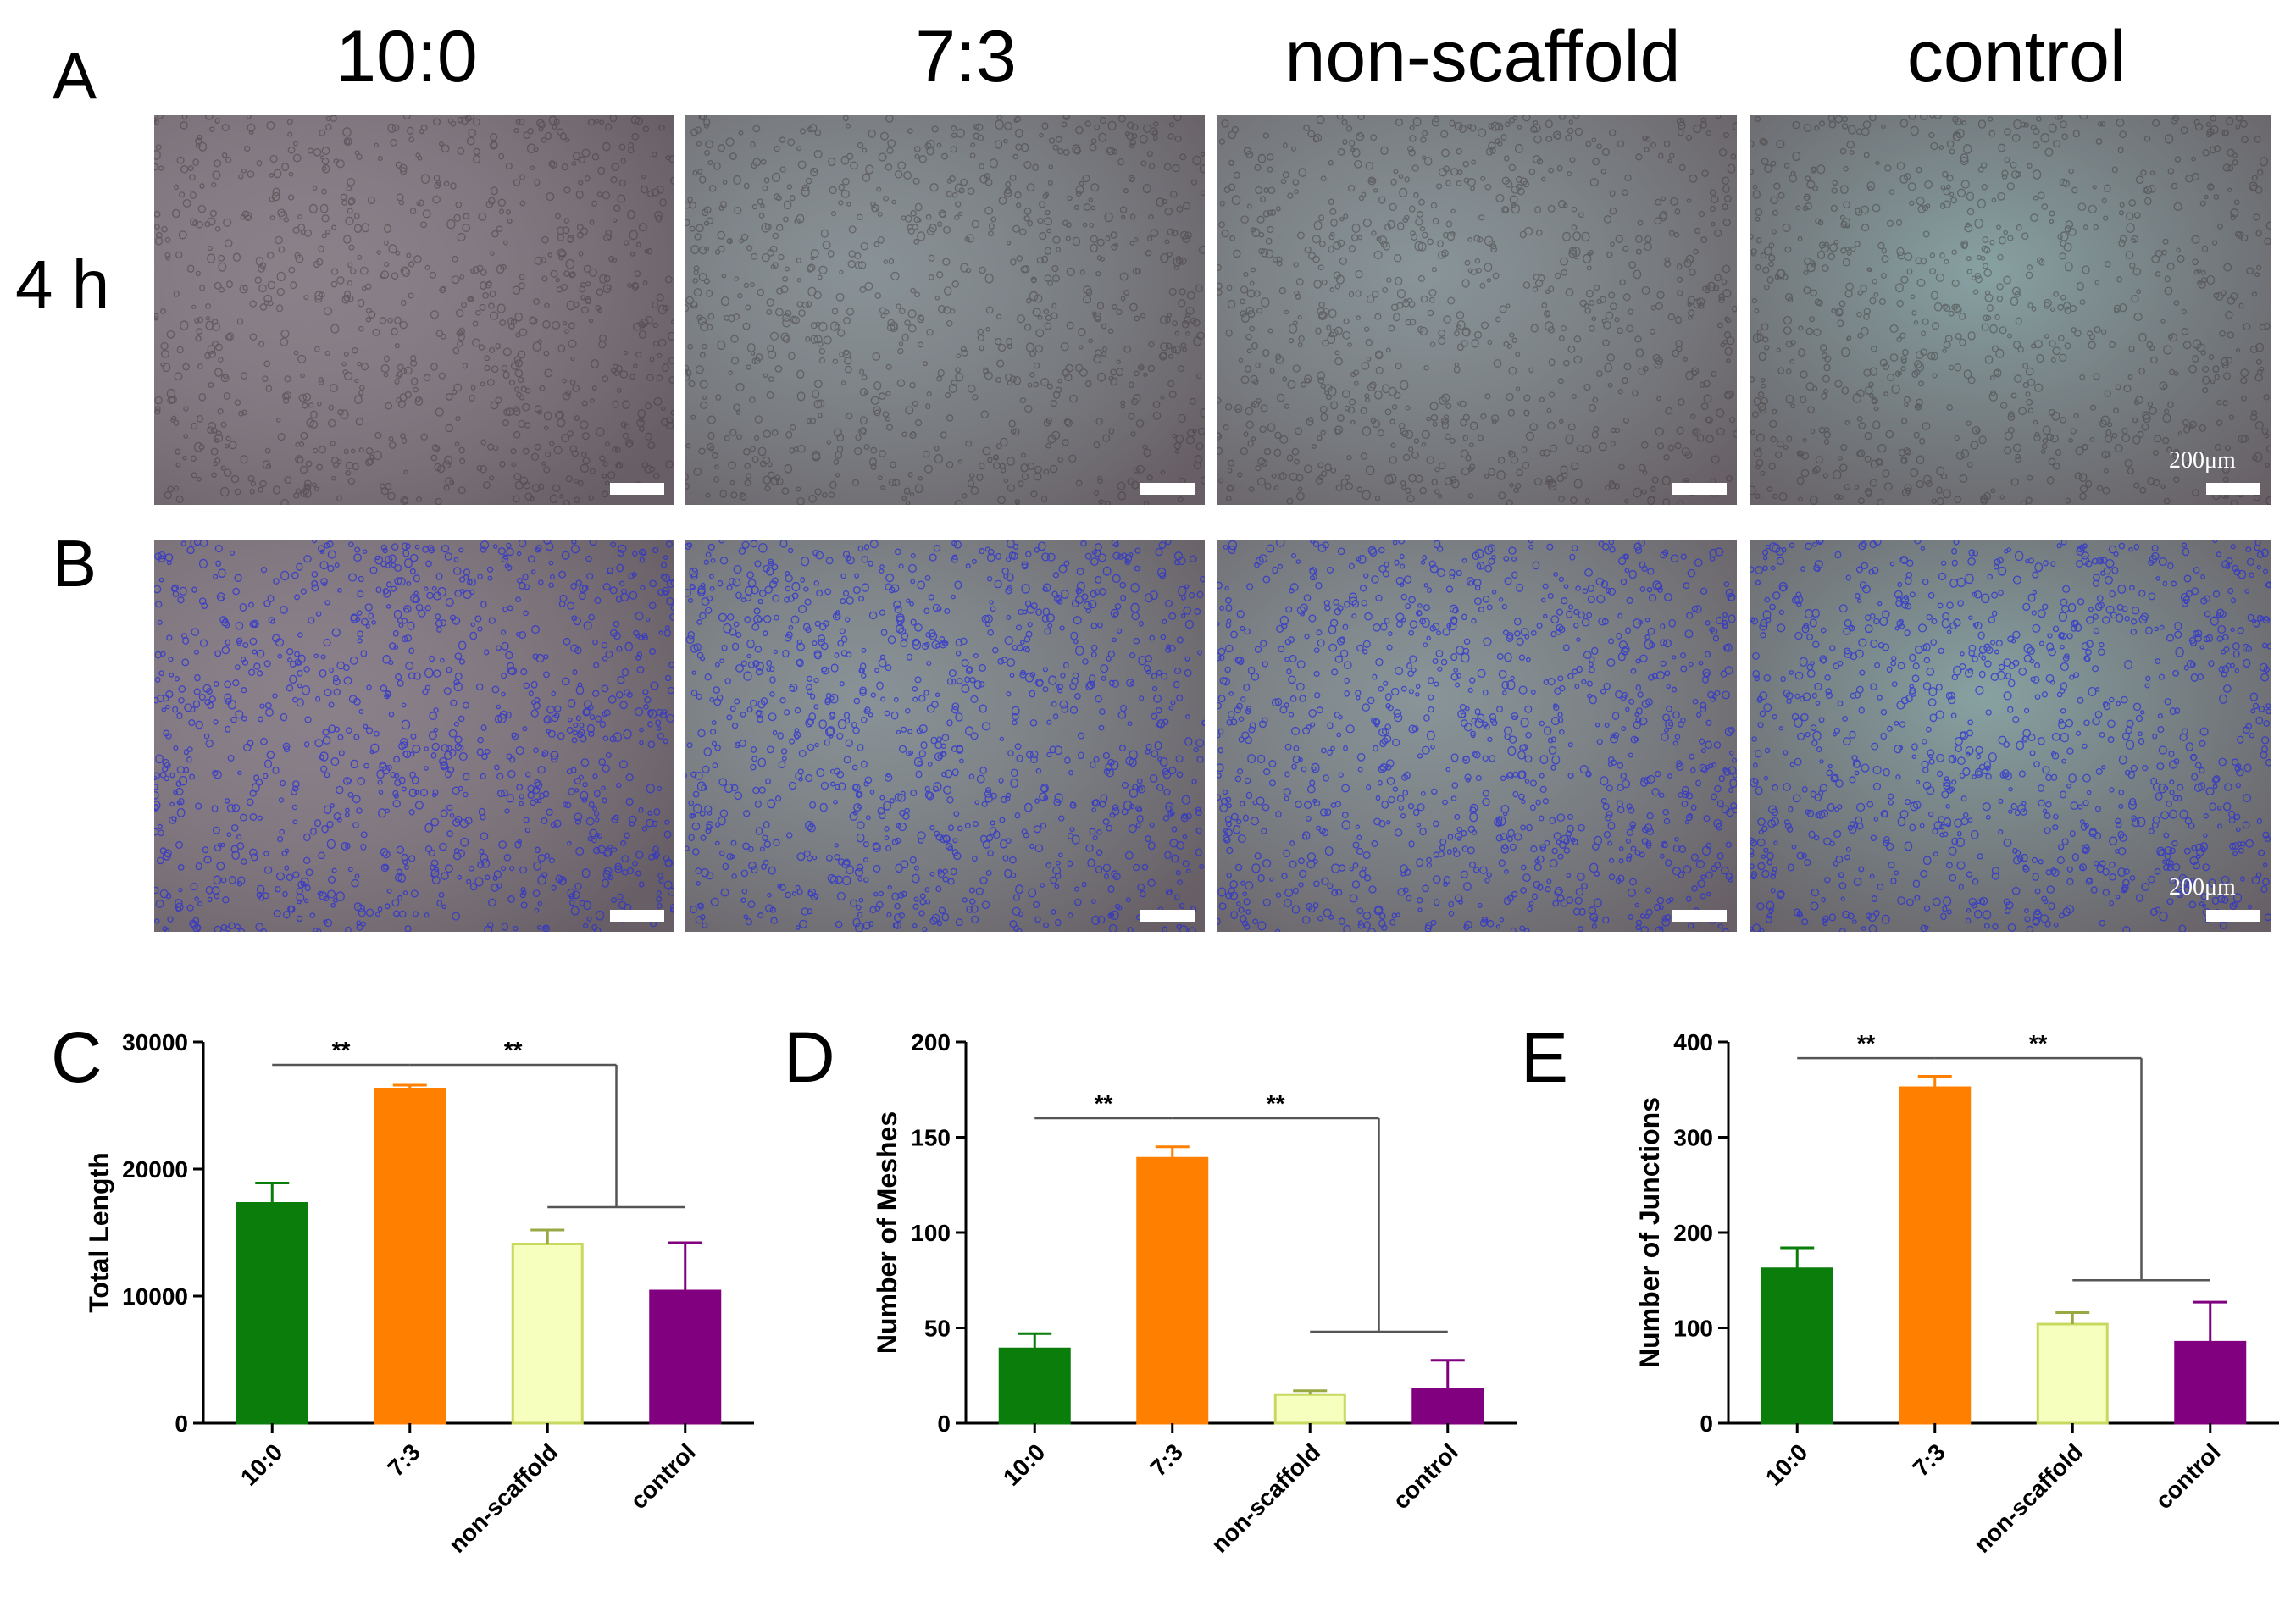 Image resolution: width=2296 pixels, height=1618 pixels. I want to click on micrograph-a-non-scaffold, so click(1477, 310).